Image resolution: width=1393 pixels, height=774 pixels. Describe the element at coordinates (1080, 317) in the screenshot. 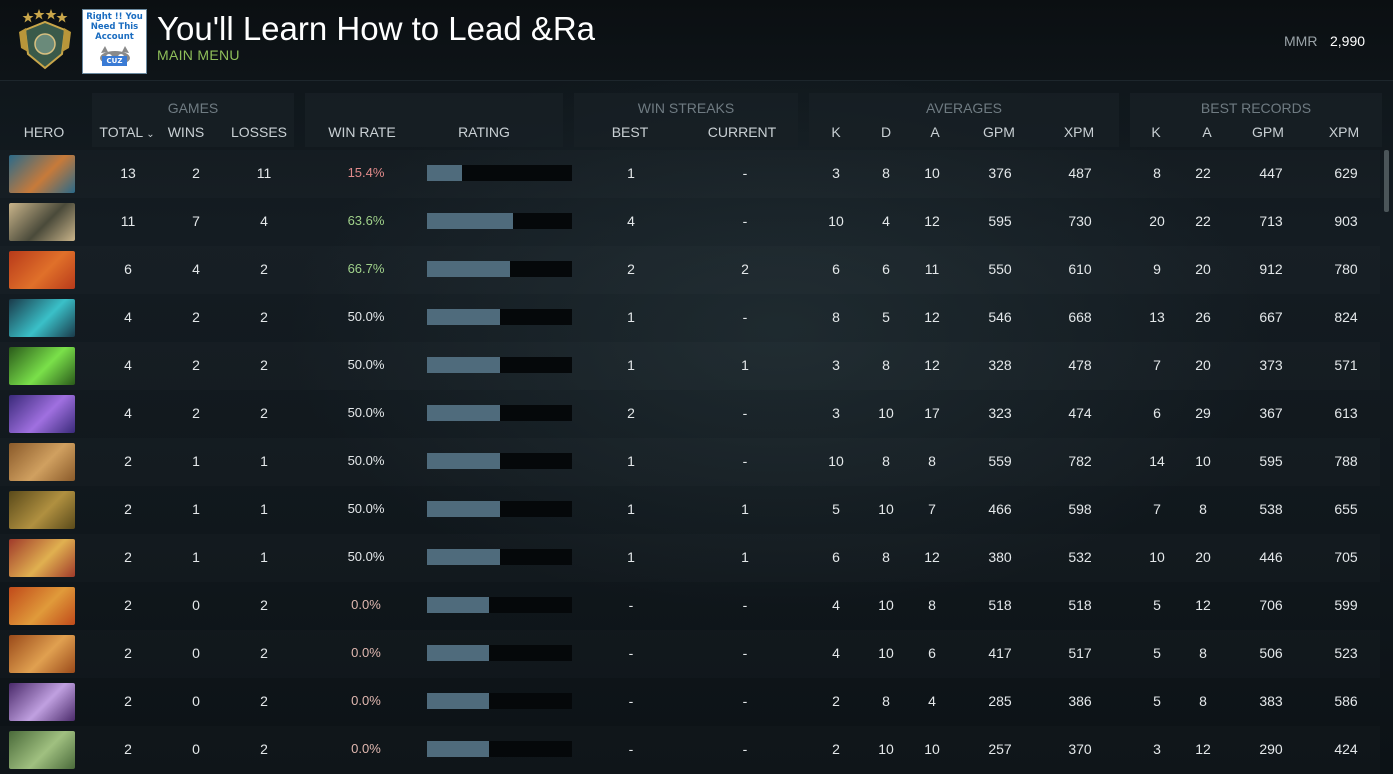

I see `cell-avg-xpm: 668` at that location.